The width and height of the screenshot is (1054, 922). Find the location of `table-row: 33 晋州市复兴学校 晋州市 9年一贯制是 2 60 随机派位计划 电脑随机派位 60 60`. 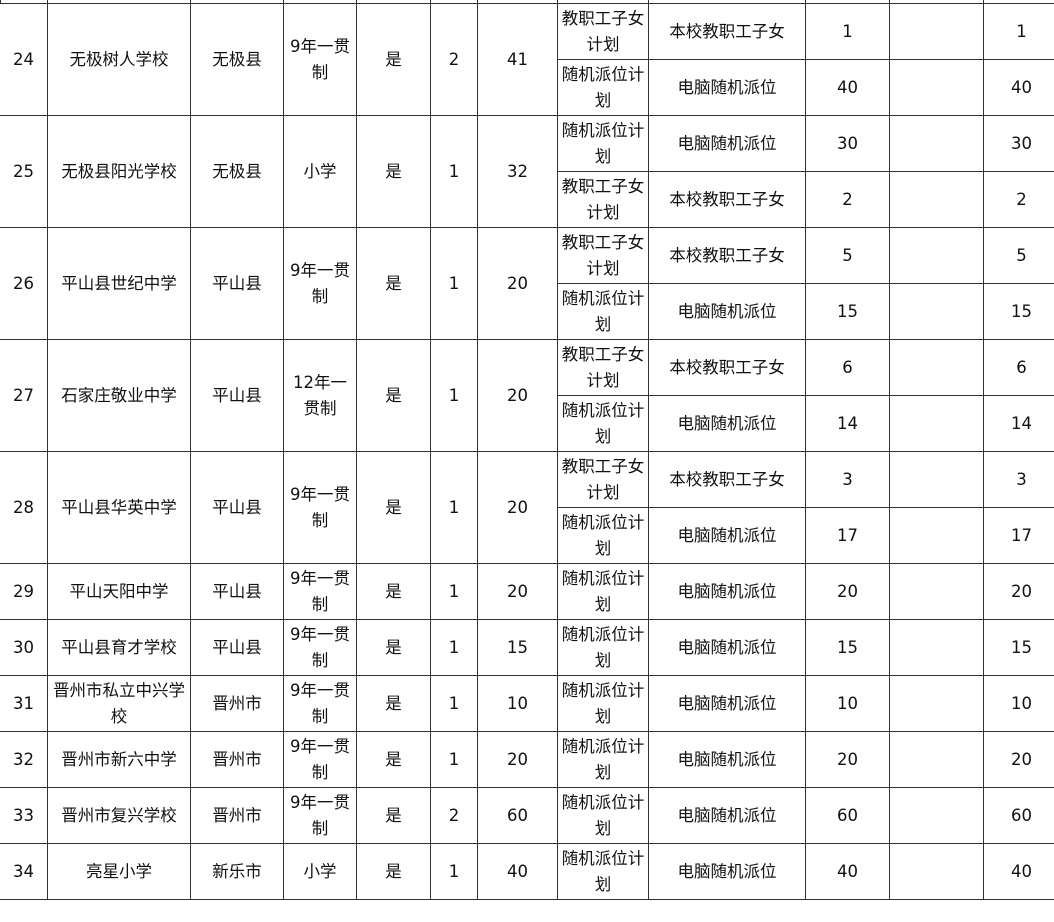

table-row: 33 晋州市复兴学校 晋州市 9年一贯制是 2 60 随机派位计划 电脑随机派位 60 60 is located at coordinates (527, 815).